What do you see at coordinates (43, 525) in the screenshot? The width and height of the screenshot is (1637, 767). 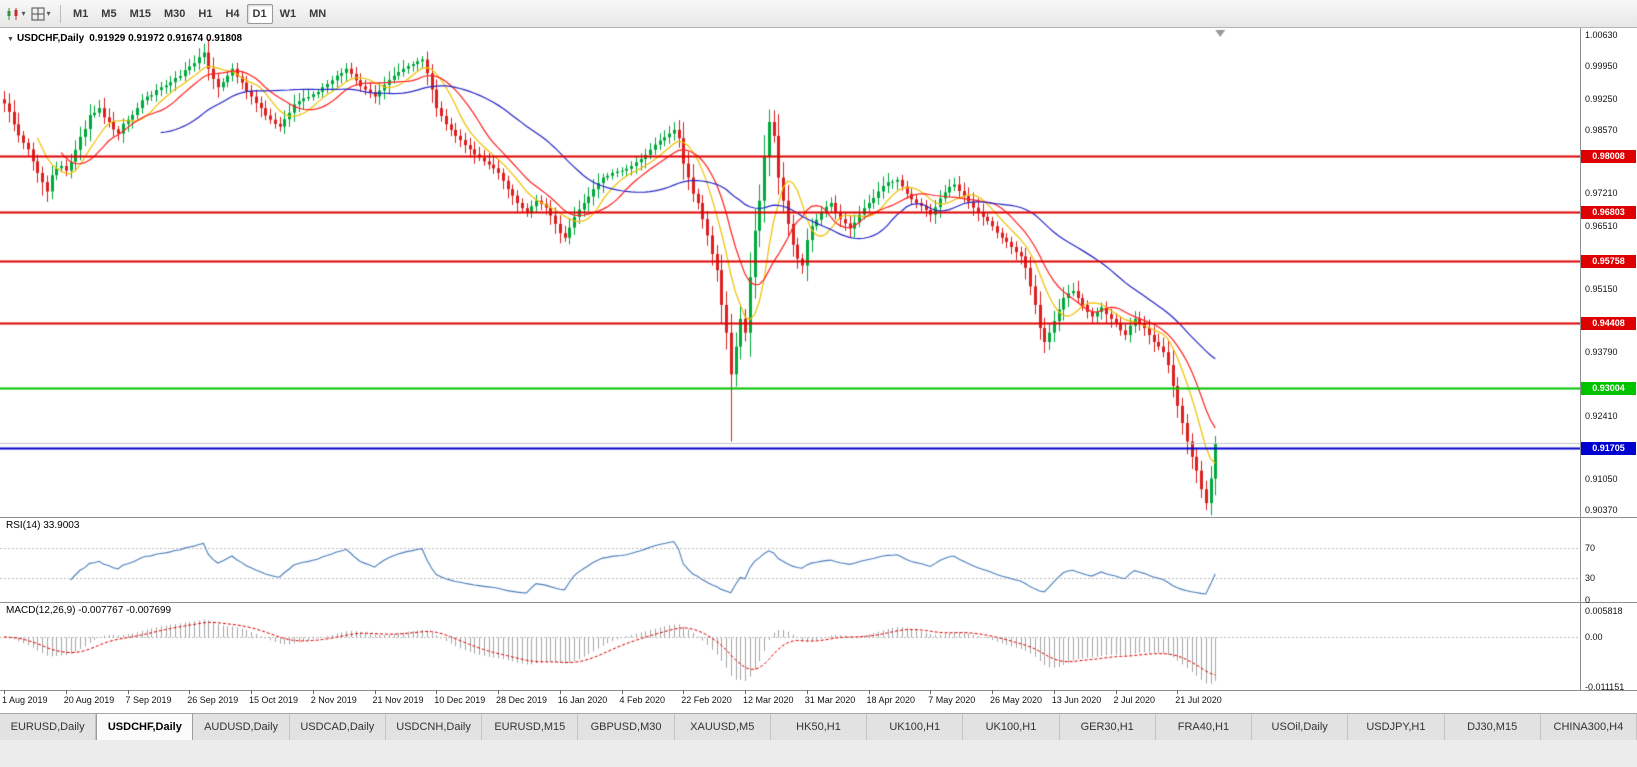 I see `rsi-label: RSI(14) 33.9003` at bounding box center [43, 525].